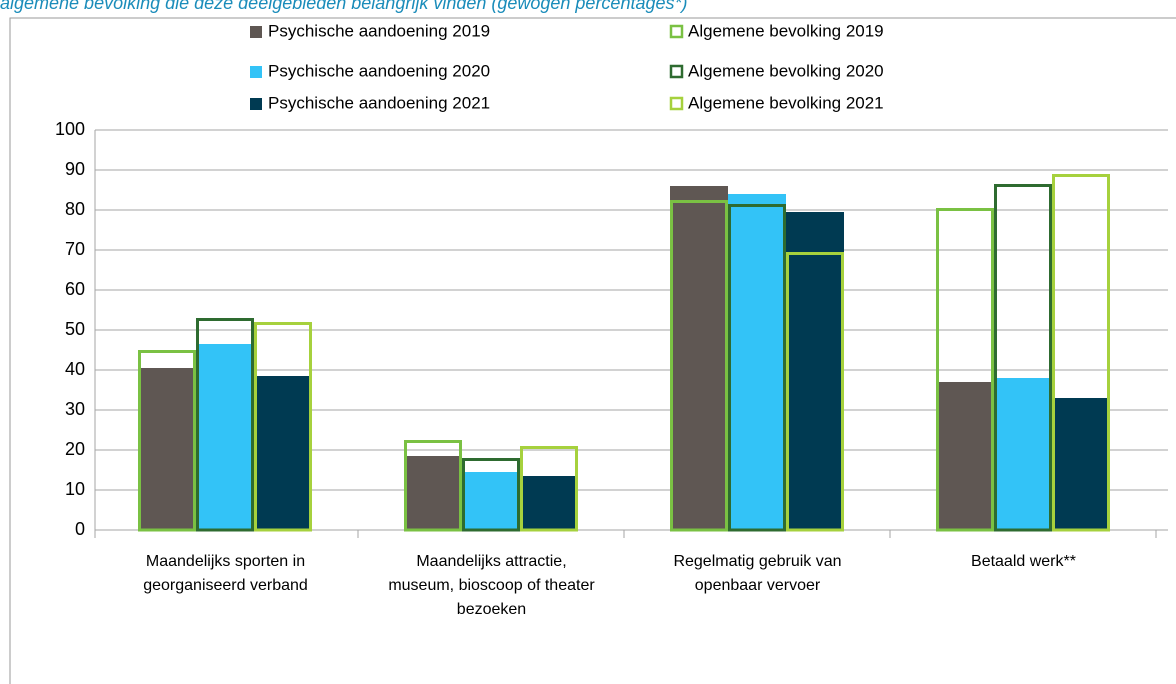  Describe the element at coordinates (75, 169) in the screenshot. I see `y-tick-label: 90` at that location.